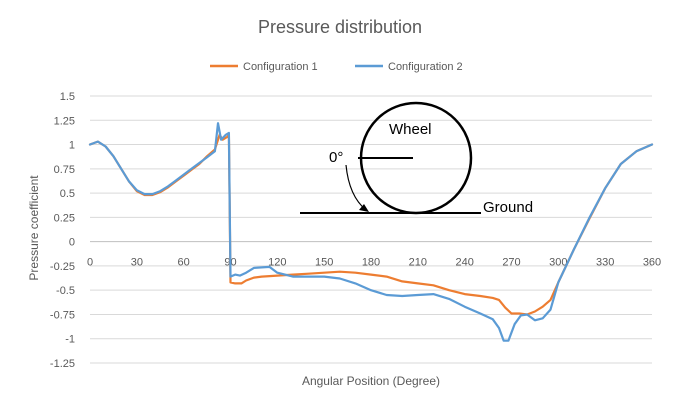 This screenshot has width=680, height=408. What do you see at coordinates (371, 381) in the screenshot?
I see `x-axis-title: Angular Position (Degree)` at bounding box center [371, 381].